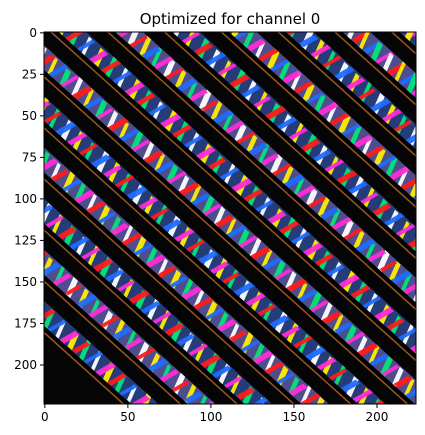 Image resolution: width=425 pixels, height=435 pixels. Describe the element at coordinates (25, 282) in the screenshot. I see `y-tick-label: 150` at that location.